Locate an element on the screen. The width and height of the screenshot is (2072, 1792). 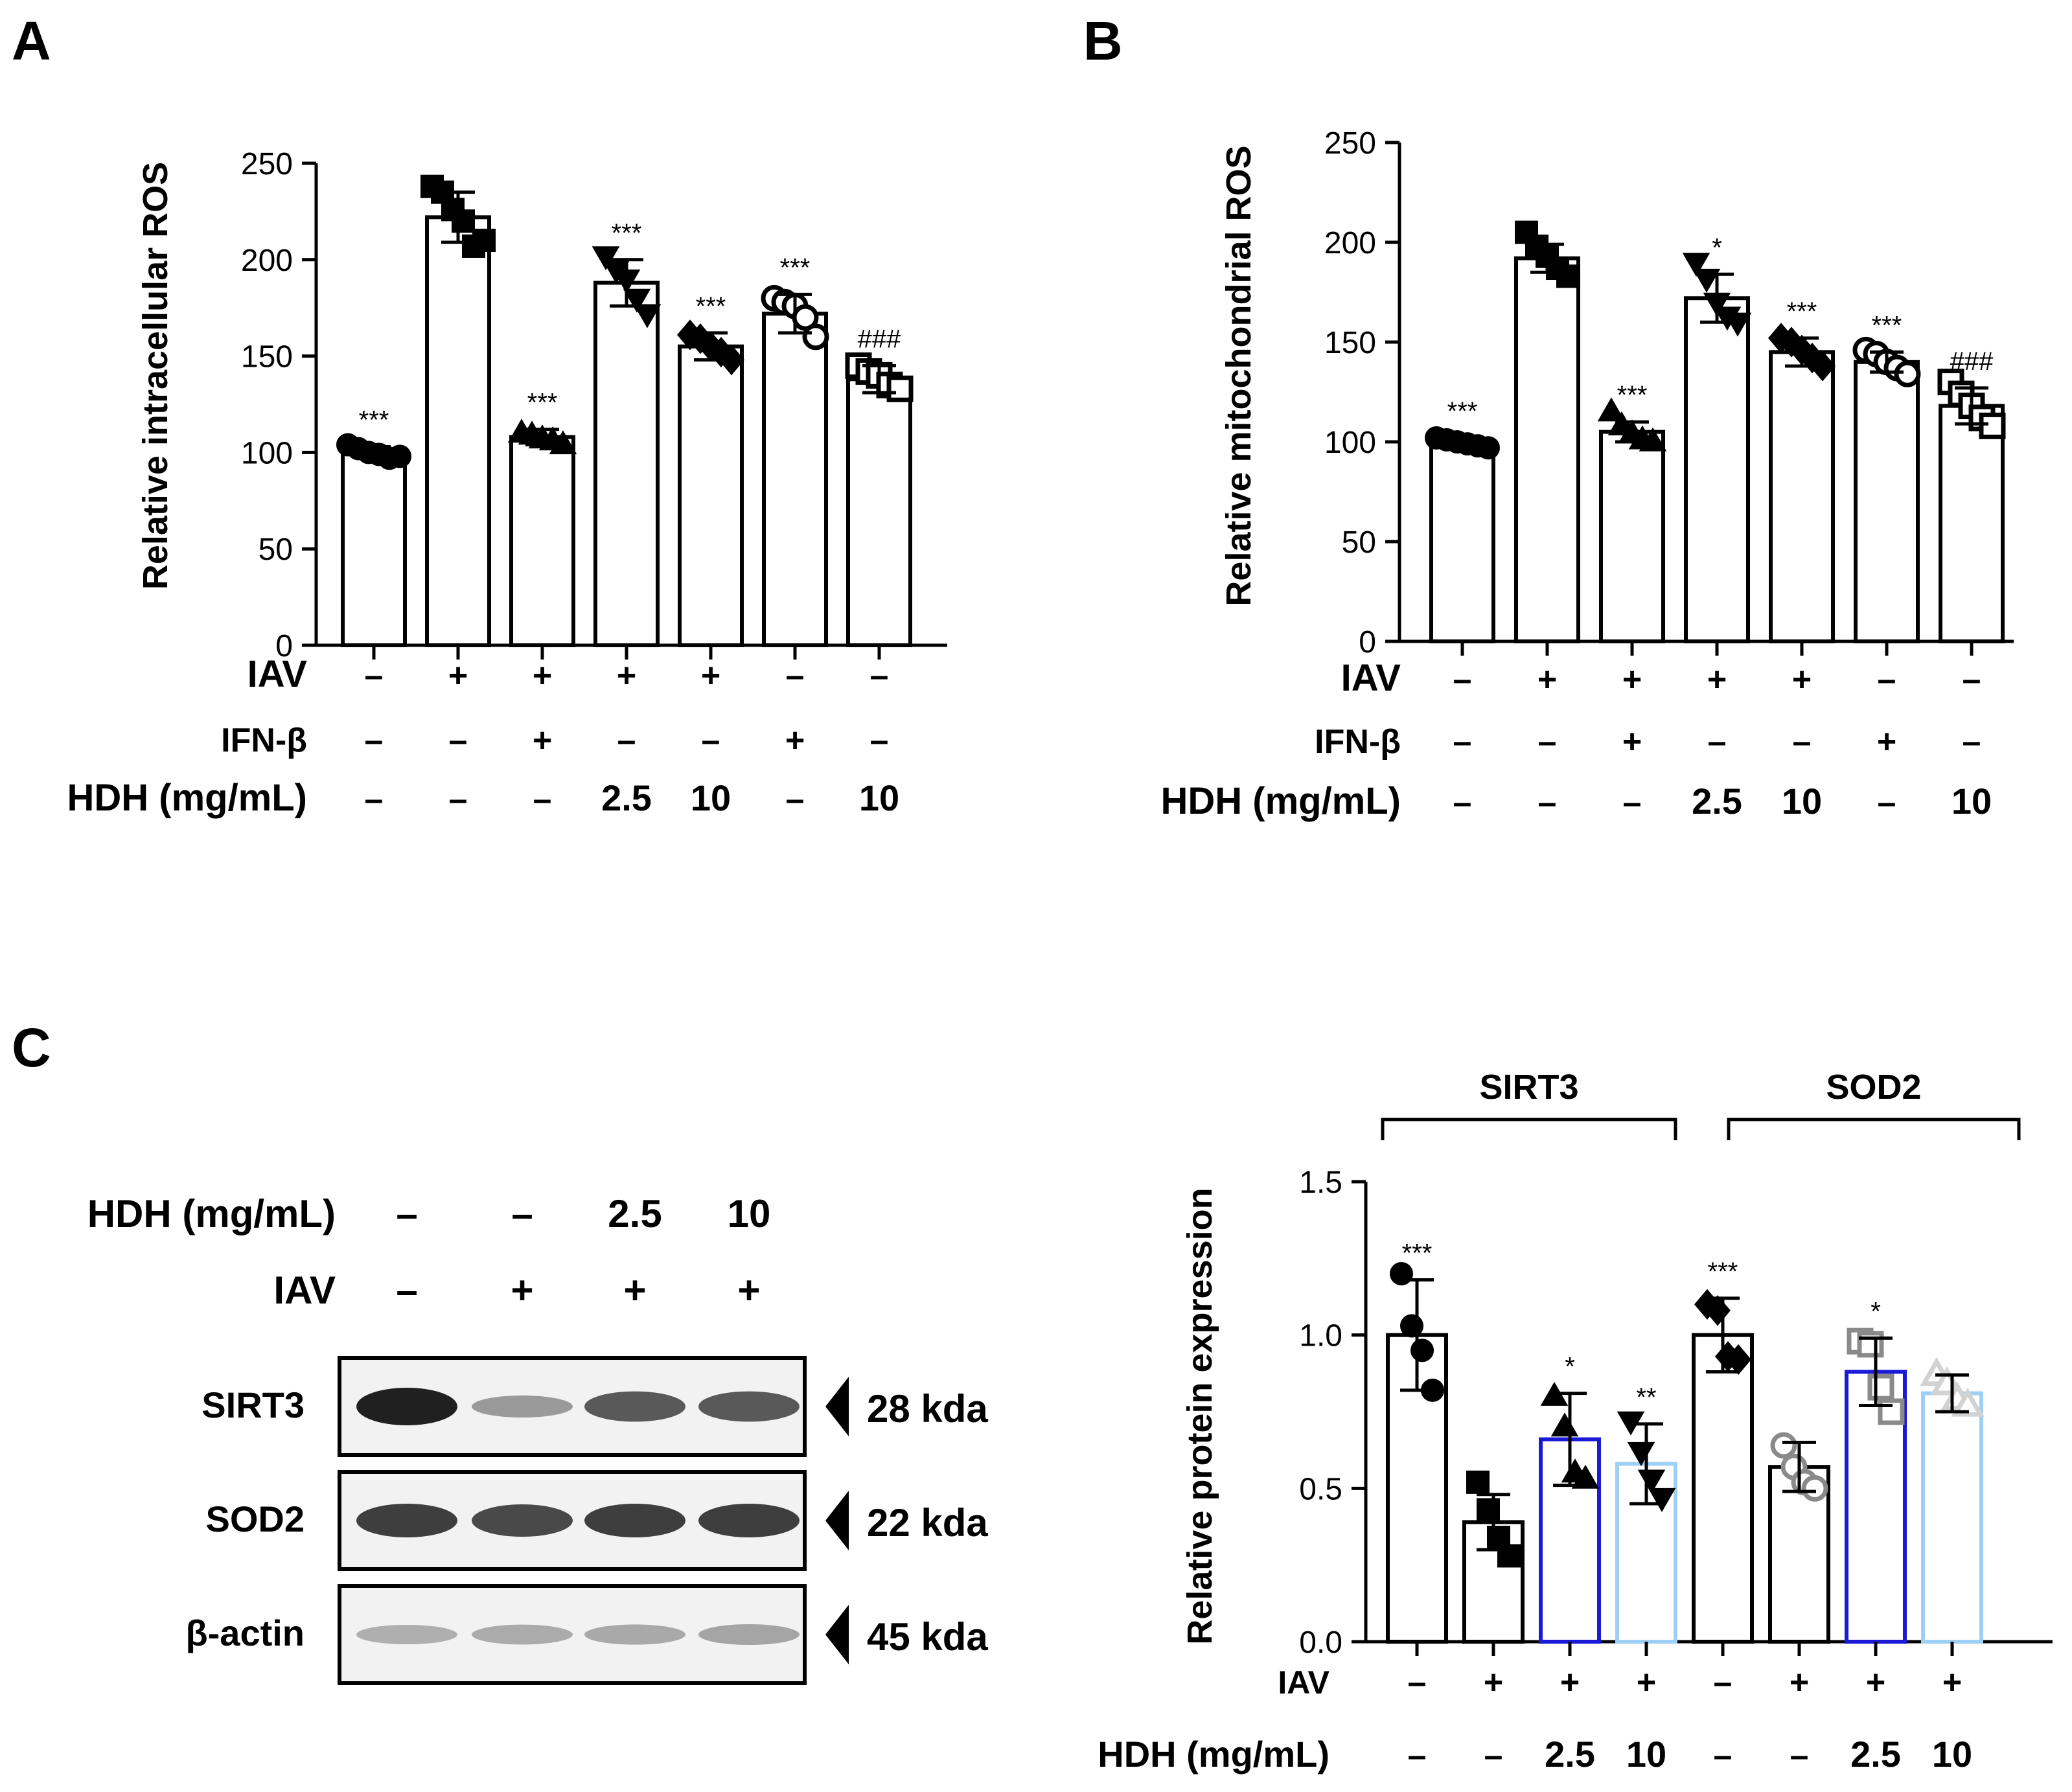
blot-protein-label: β-actin is located at coordinates (245, 1633).